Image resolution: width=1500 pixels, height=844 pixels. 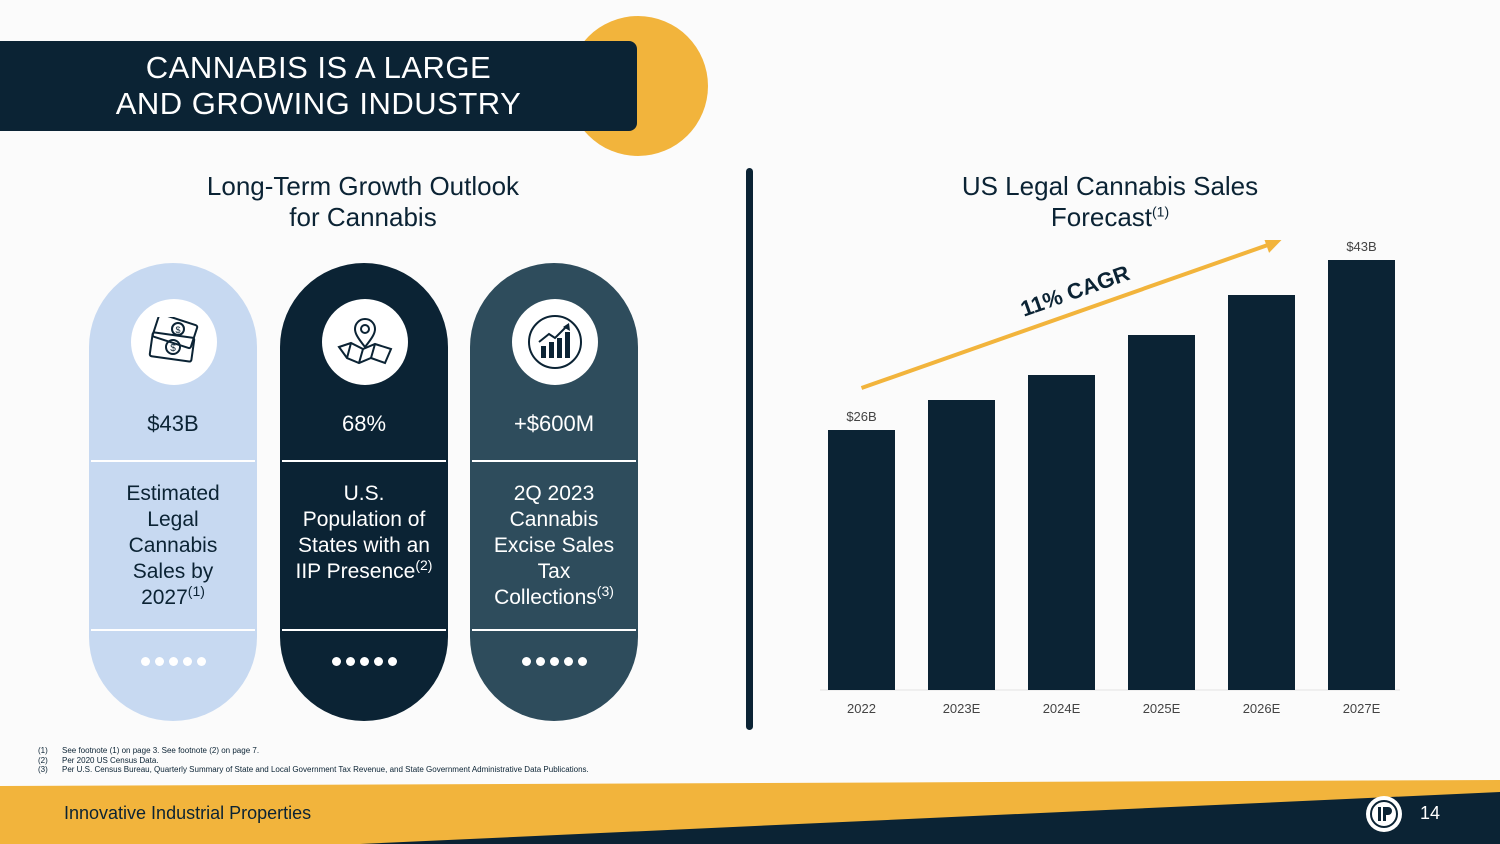 What do you see at coordinates (861, 560) in the screenshot?
I see `bar-2022` at bounding box center [861, 560].